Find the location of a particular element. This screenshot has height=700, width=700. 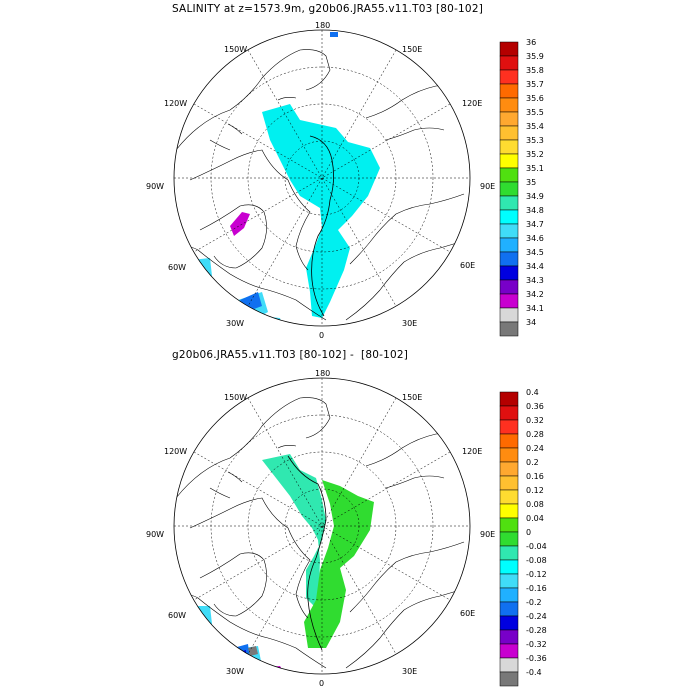

panel-1-field-sw-d is located at coordinates (222, 300).